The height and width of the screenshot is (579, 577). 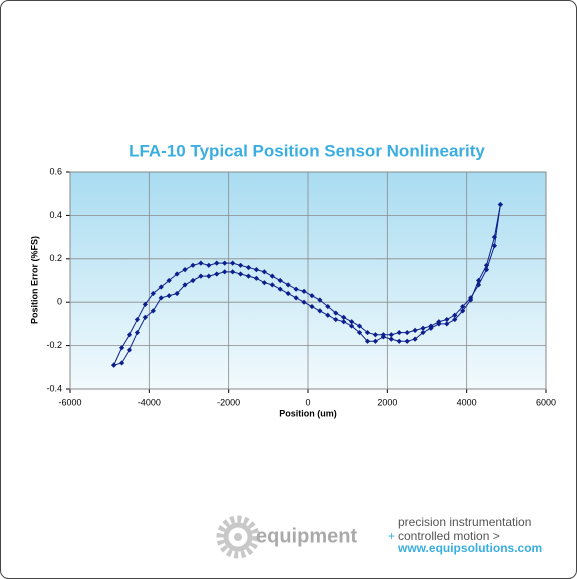 What do you see at coordinates (34, 280) in the screenshot?
I see `y-axis-label: Position Error (%FS)` at bounding box center [34, 280].